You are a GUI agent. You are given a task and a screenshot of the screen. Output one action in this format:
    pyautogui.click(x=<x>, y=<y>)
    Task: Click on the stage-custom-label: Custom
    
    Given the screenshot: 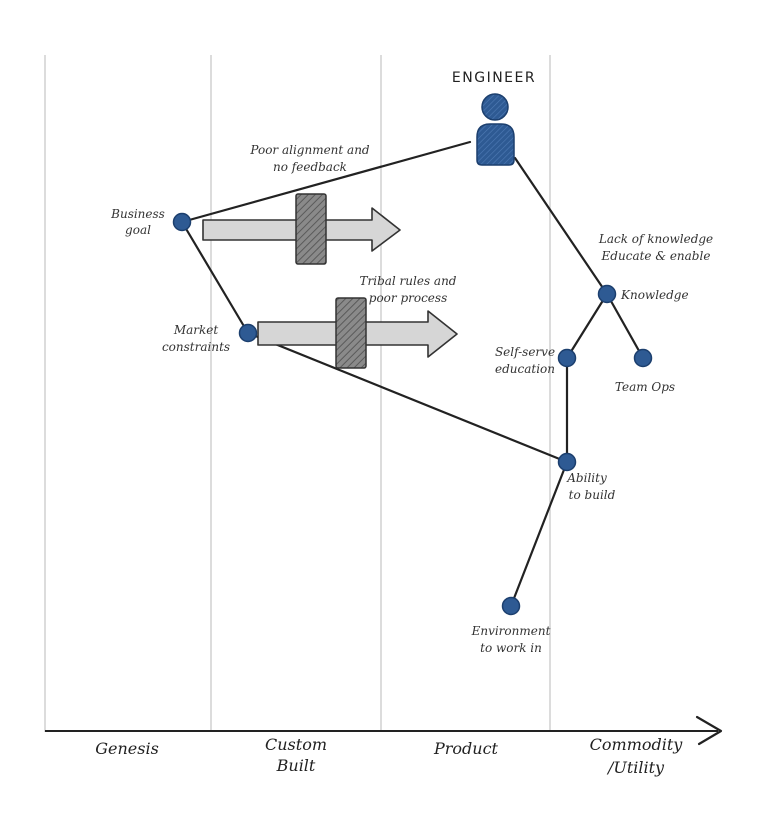 What is the action you would take?
    pyautogui.click(x=296, y=744)
    